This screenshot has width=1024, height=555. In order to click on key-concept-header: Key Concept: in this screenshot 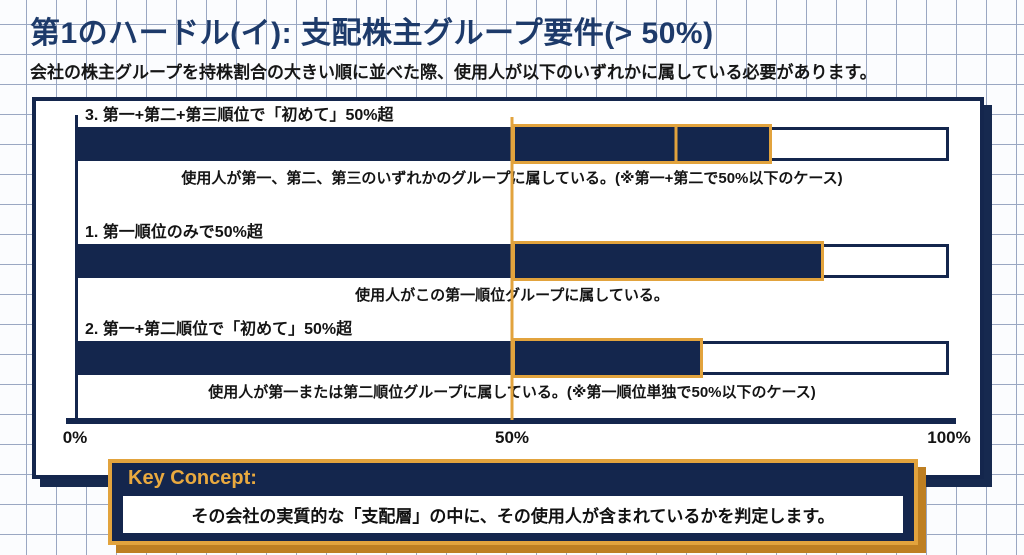, I will do `click(192, 478)`.